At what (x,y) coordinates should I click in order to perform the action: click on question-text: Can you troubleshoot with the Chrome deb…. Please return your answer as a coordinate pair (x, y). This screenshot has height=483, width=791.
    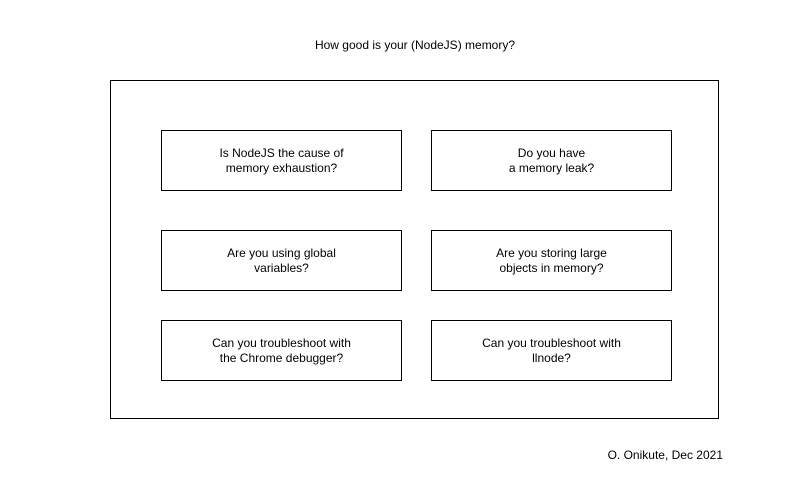
    Looking at the image, I should click on (281, 350).